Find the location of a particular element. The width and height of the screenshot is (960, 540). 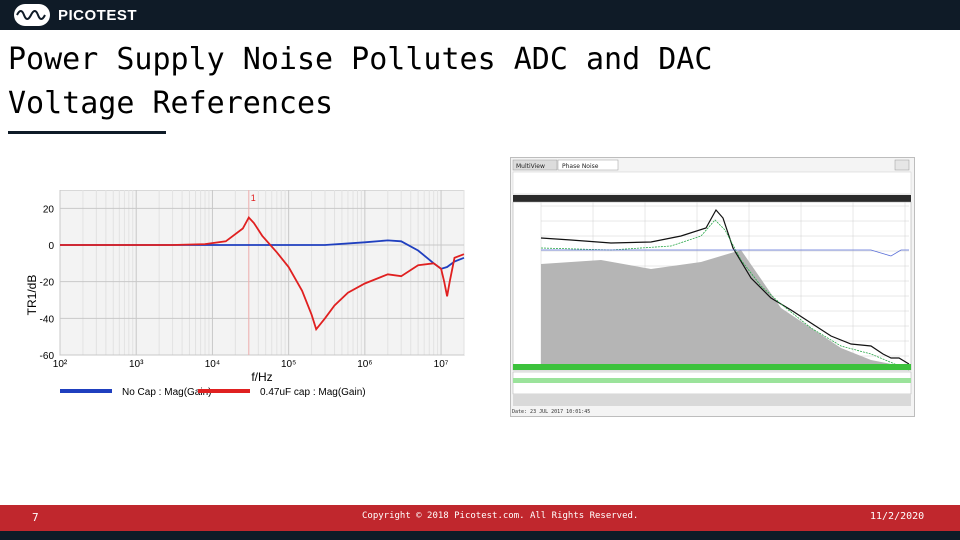

footer-strip is located at coordinates (480, 535).